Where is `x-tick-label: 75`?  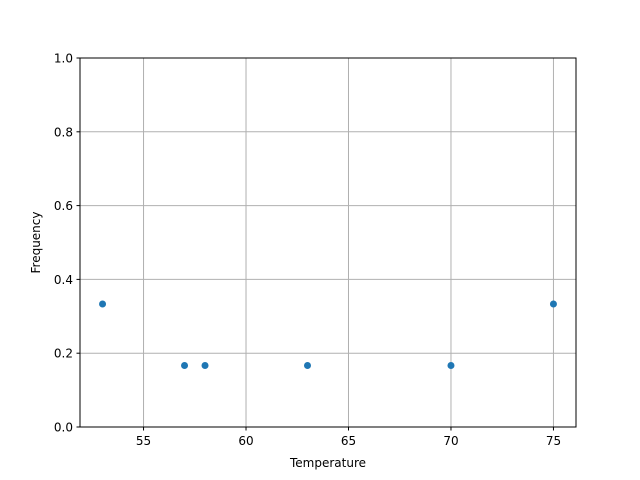 x-tick-label: 75 is located at coordinates (553, 441).